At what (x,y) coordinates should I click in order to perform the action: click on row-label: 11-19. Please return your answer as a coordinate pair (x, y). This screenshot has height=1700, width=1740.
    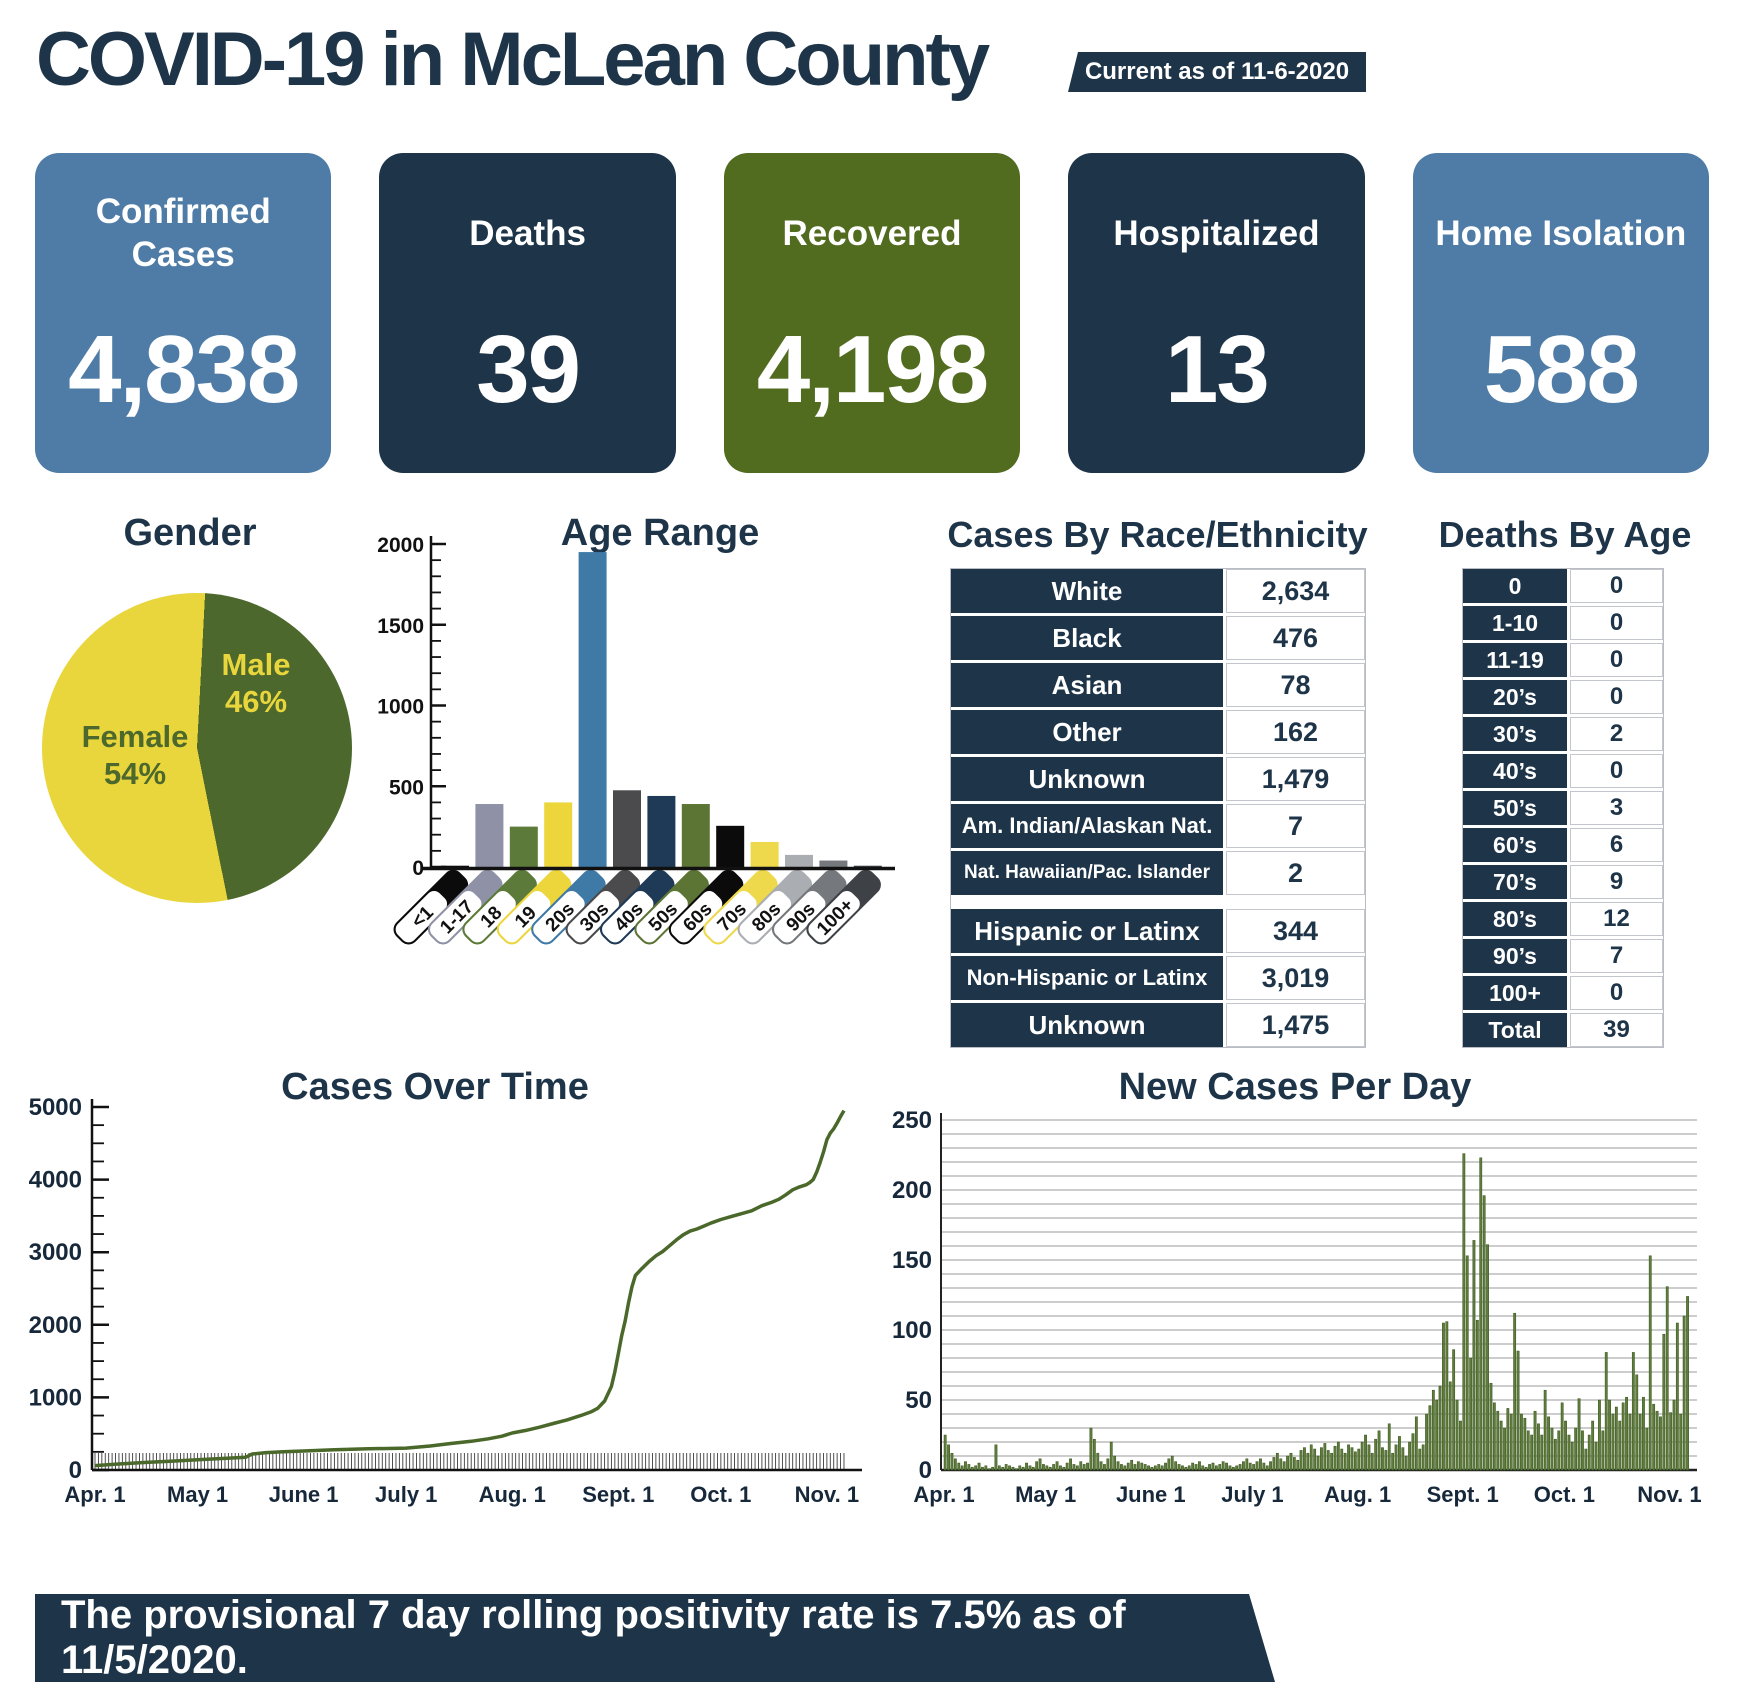
    Looking at the image, I should click on (1515, 660).